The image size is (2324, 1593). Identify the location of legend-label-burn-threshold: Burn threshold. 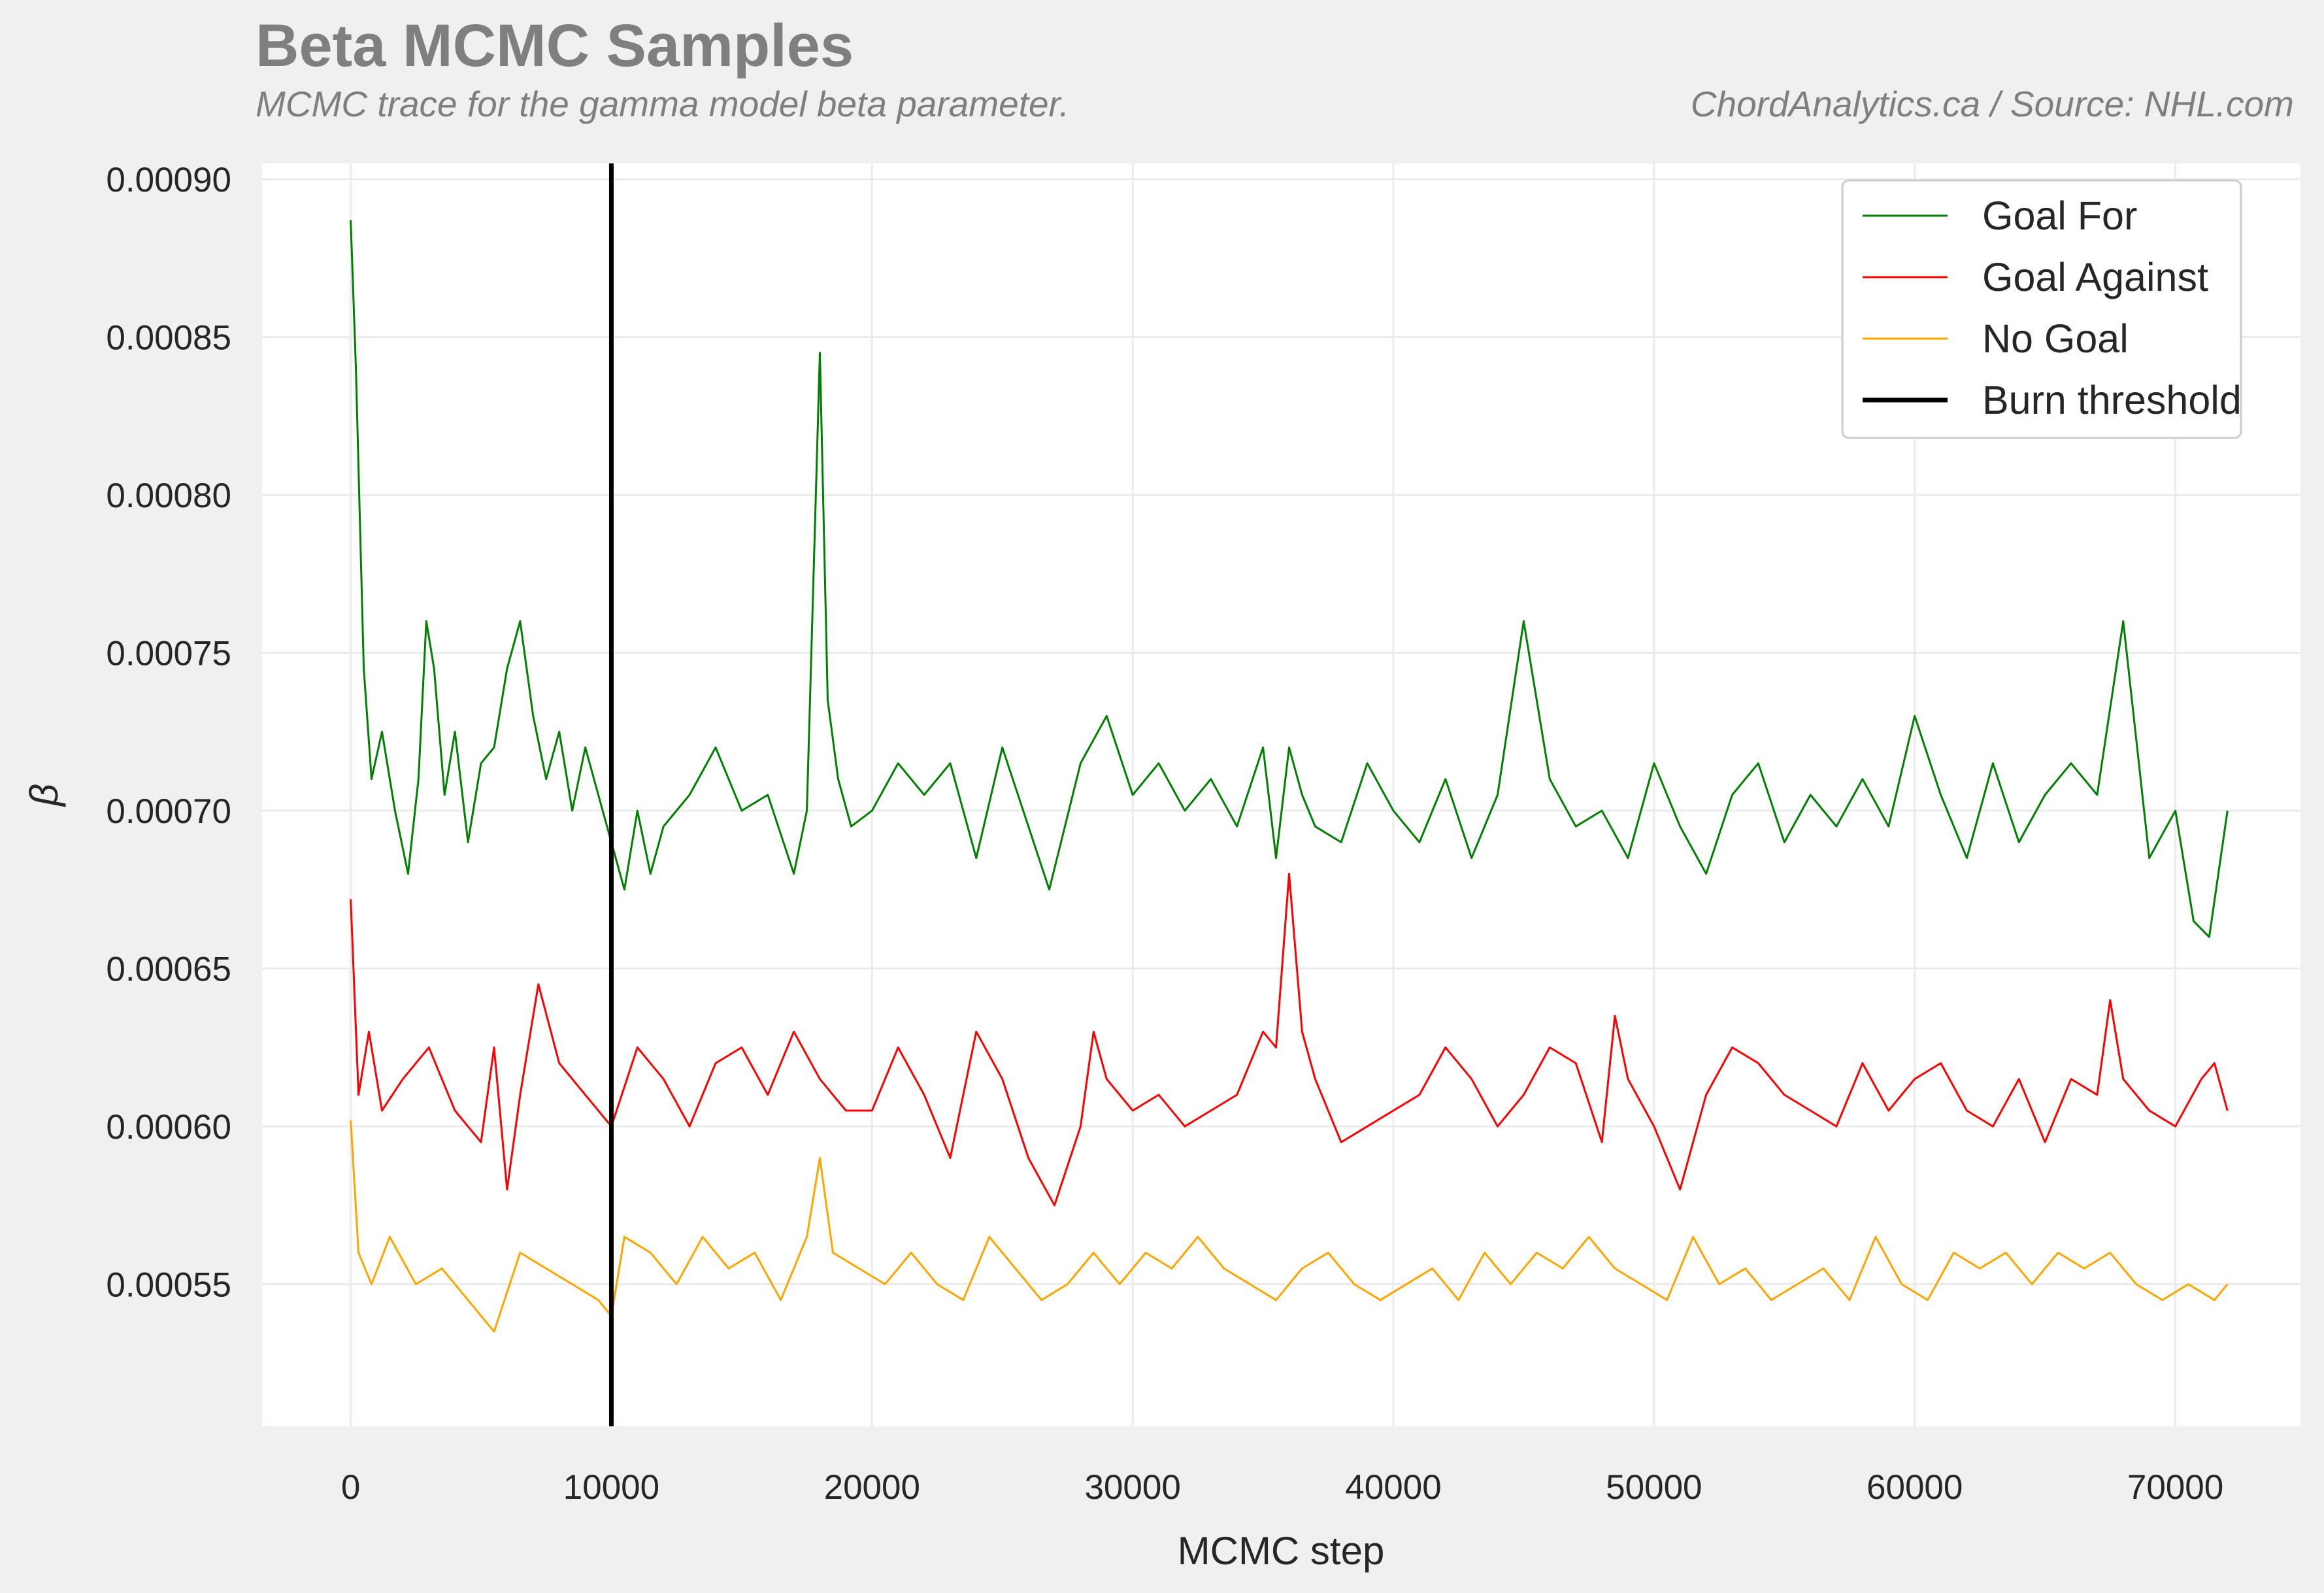
(2112, 400).